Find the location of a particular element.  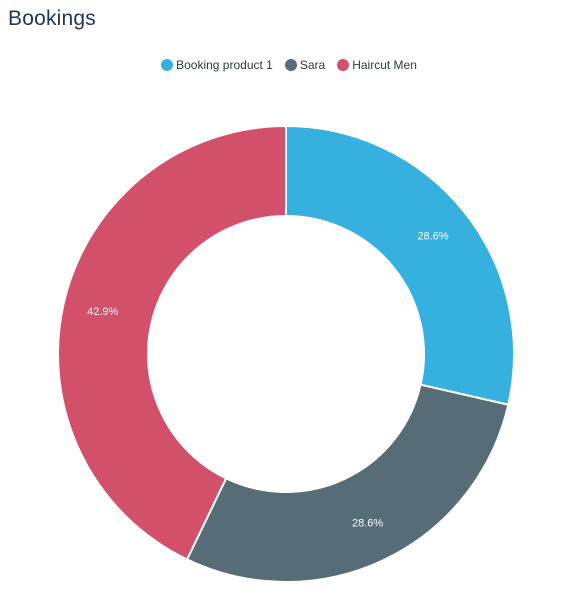

page-title: Bookings is located at coordinates (52, 18).